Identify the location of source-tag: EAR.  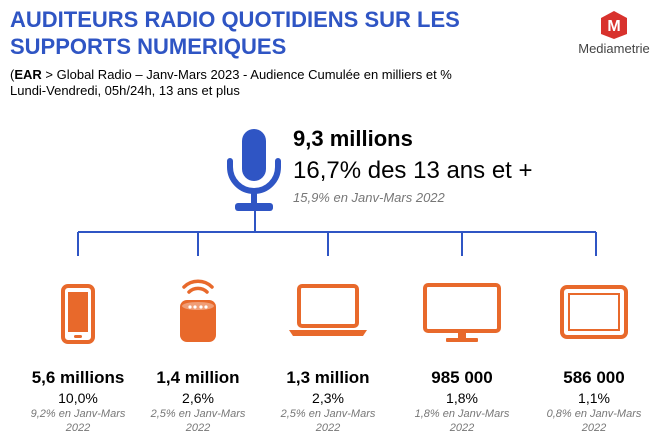
(28, 74).